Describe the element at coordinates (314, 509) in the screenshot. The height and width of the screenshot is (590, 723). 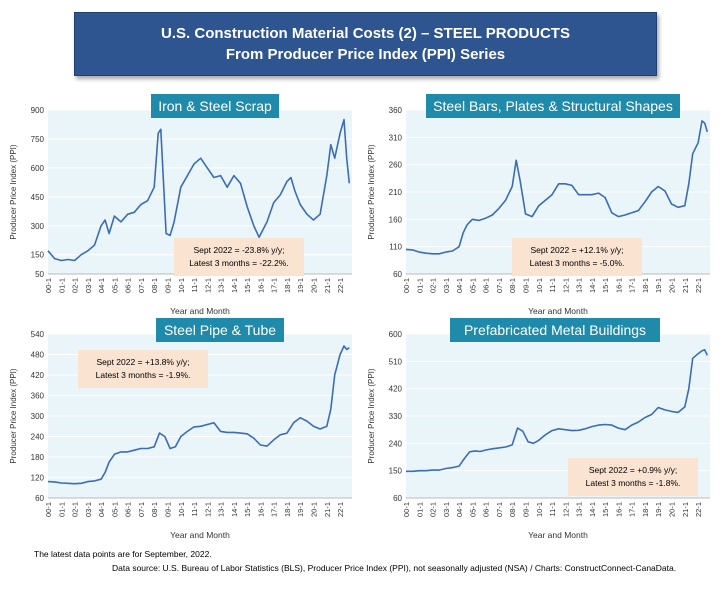
I see `x-tick-label: 20-1` at that location.